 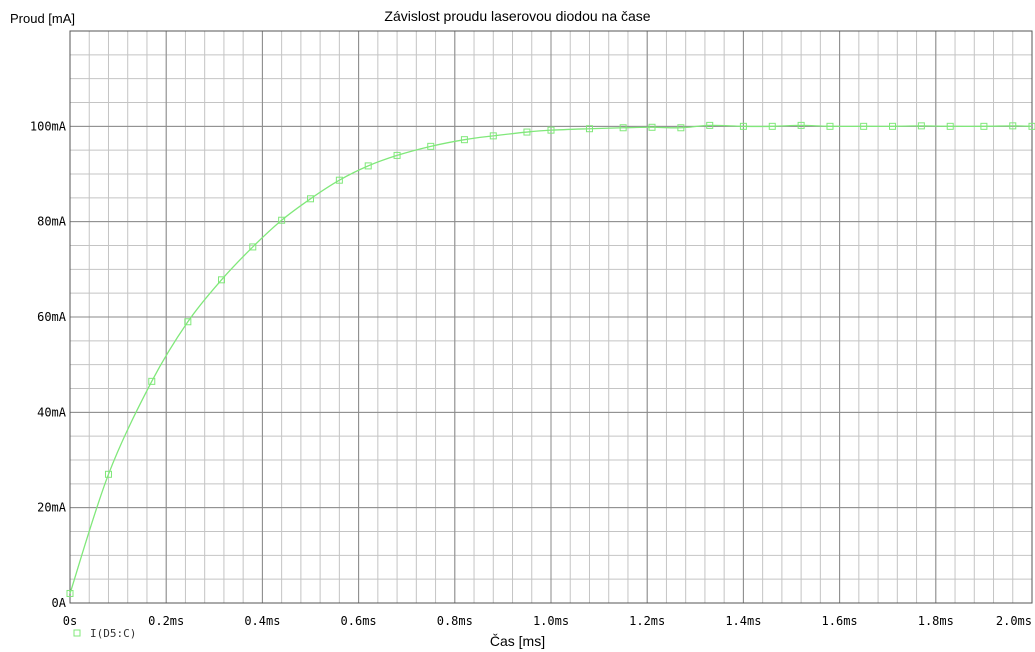 What do you see at coordinates (43, 18) in the screenshot?
I see `y-axis-label: Proud [mA]` at bounding box center [43, 18].